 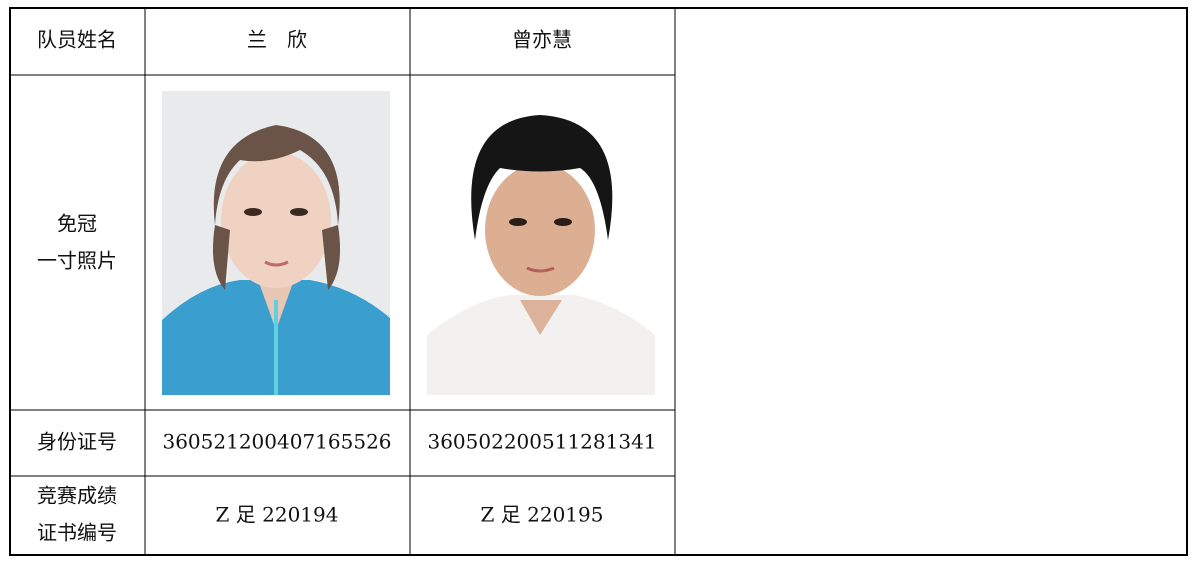 What do you see at coordinates (276, 442) in the screenshot?
I see `cell: 360521200407165526` at bounding box center [276, 442].